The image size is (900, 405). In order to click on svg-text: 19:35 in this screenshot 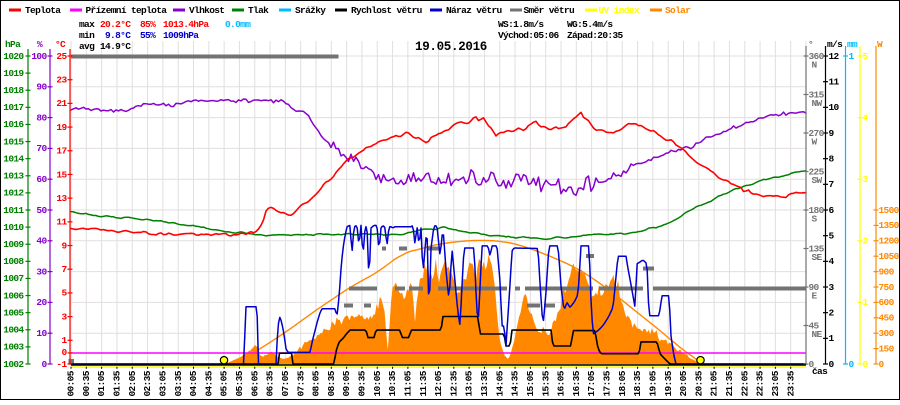, I will do `click(668, 383)`.